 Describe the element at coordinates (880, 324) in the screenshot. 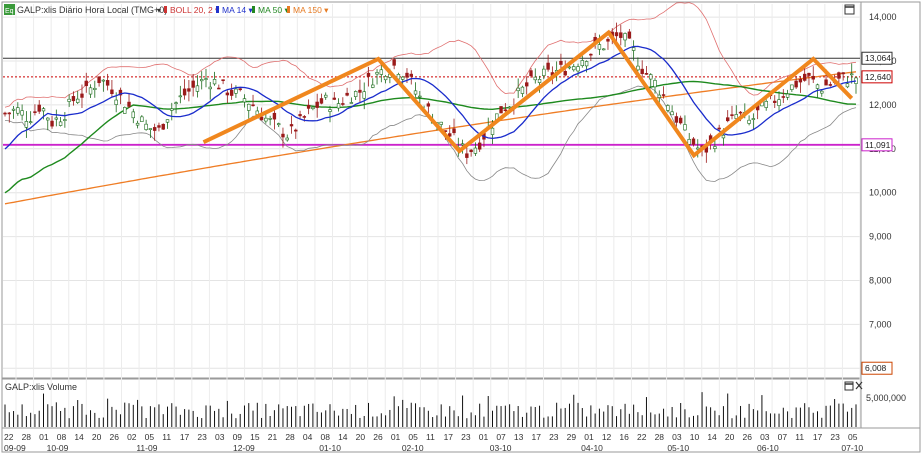

I see `y-tick-label: 7,000` at that location.